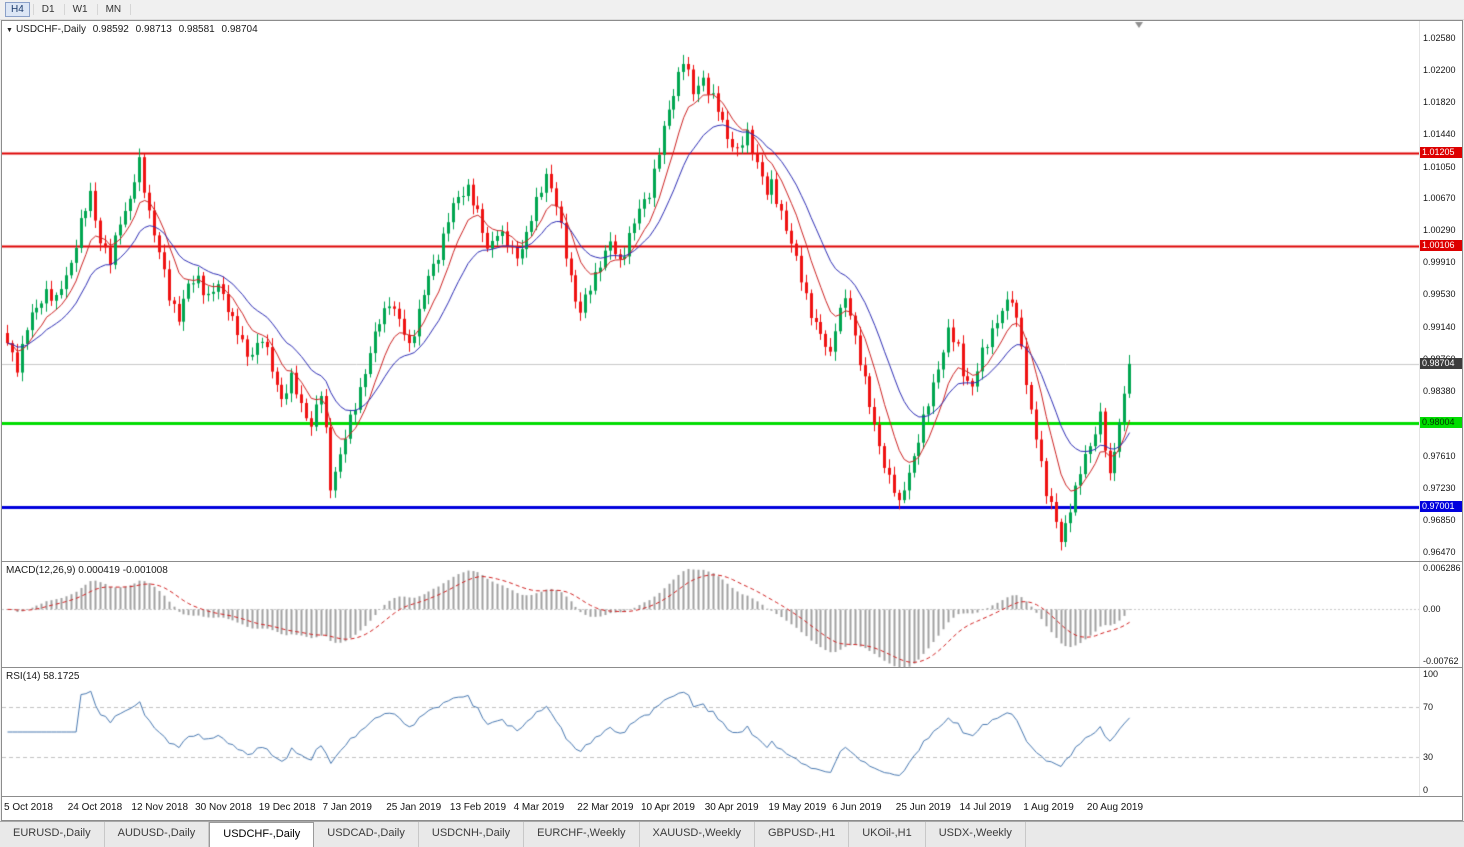 The width and height of the screenshot is (1464, 847). I want to click on close-value: 0.98704, so click(239, 29).